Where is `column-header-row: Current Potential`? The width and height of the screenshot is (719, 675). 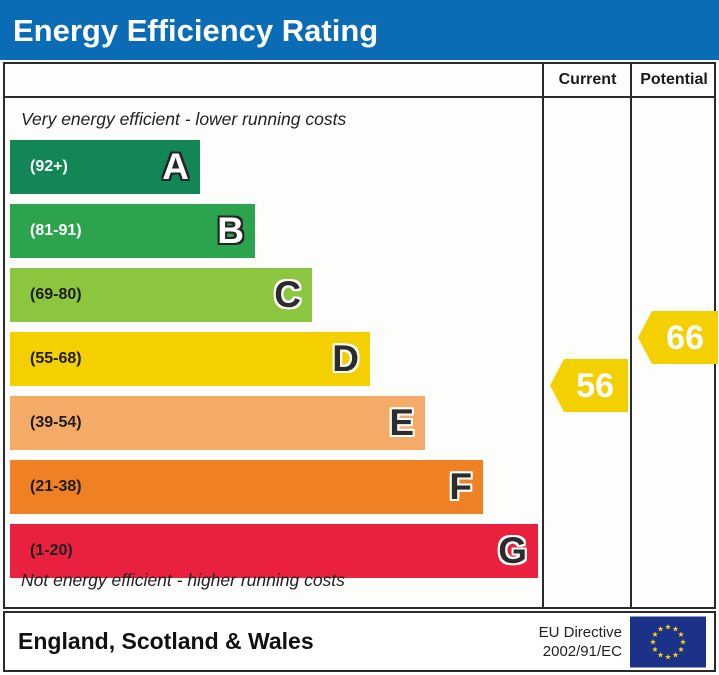
column-header-row: Current Potential is located at coordinates (359, 81).